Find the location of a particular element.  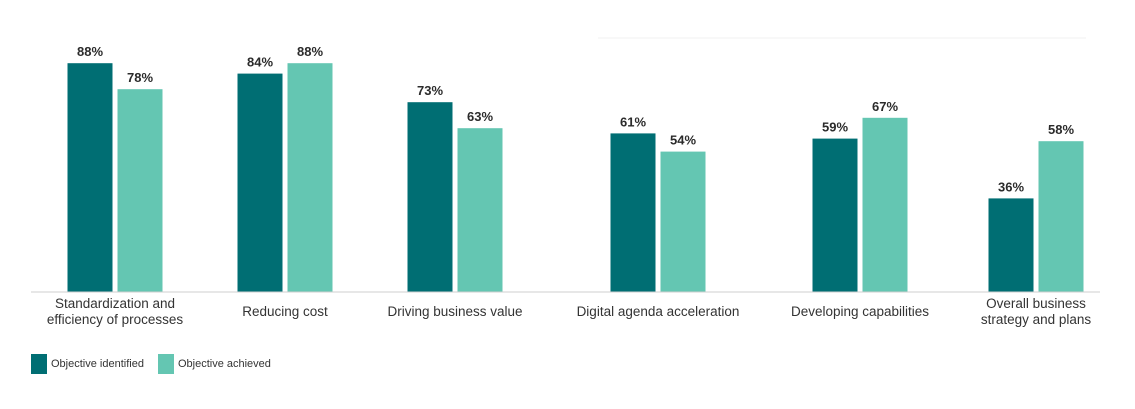

category-label-1: Reducing cost is located at coordinates (285, 311).